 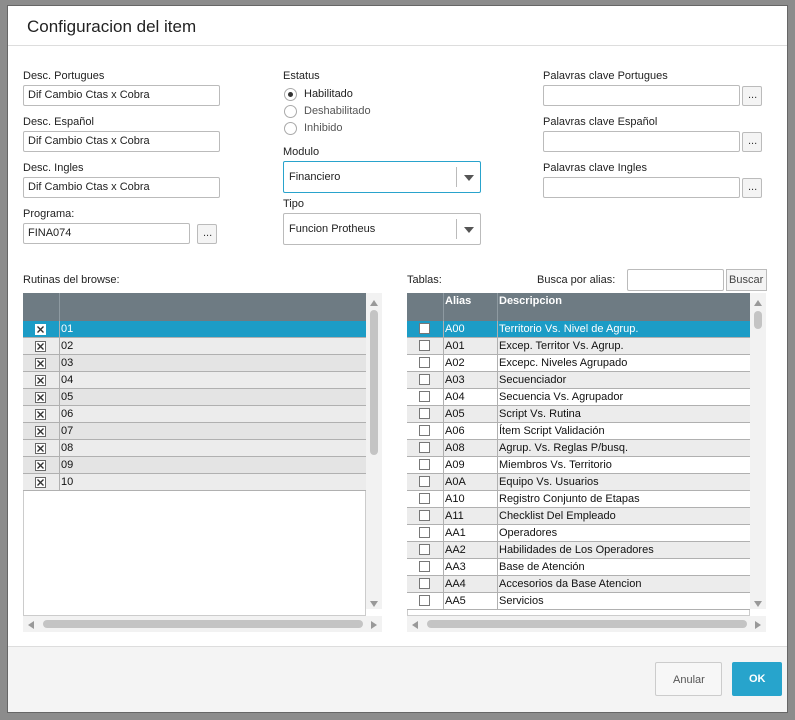 I want to click on grid-cell: Territorio Vs. Nivel de Agrup., so click(x=569, y=329).